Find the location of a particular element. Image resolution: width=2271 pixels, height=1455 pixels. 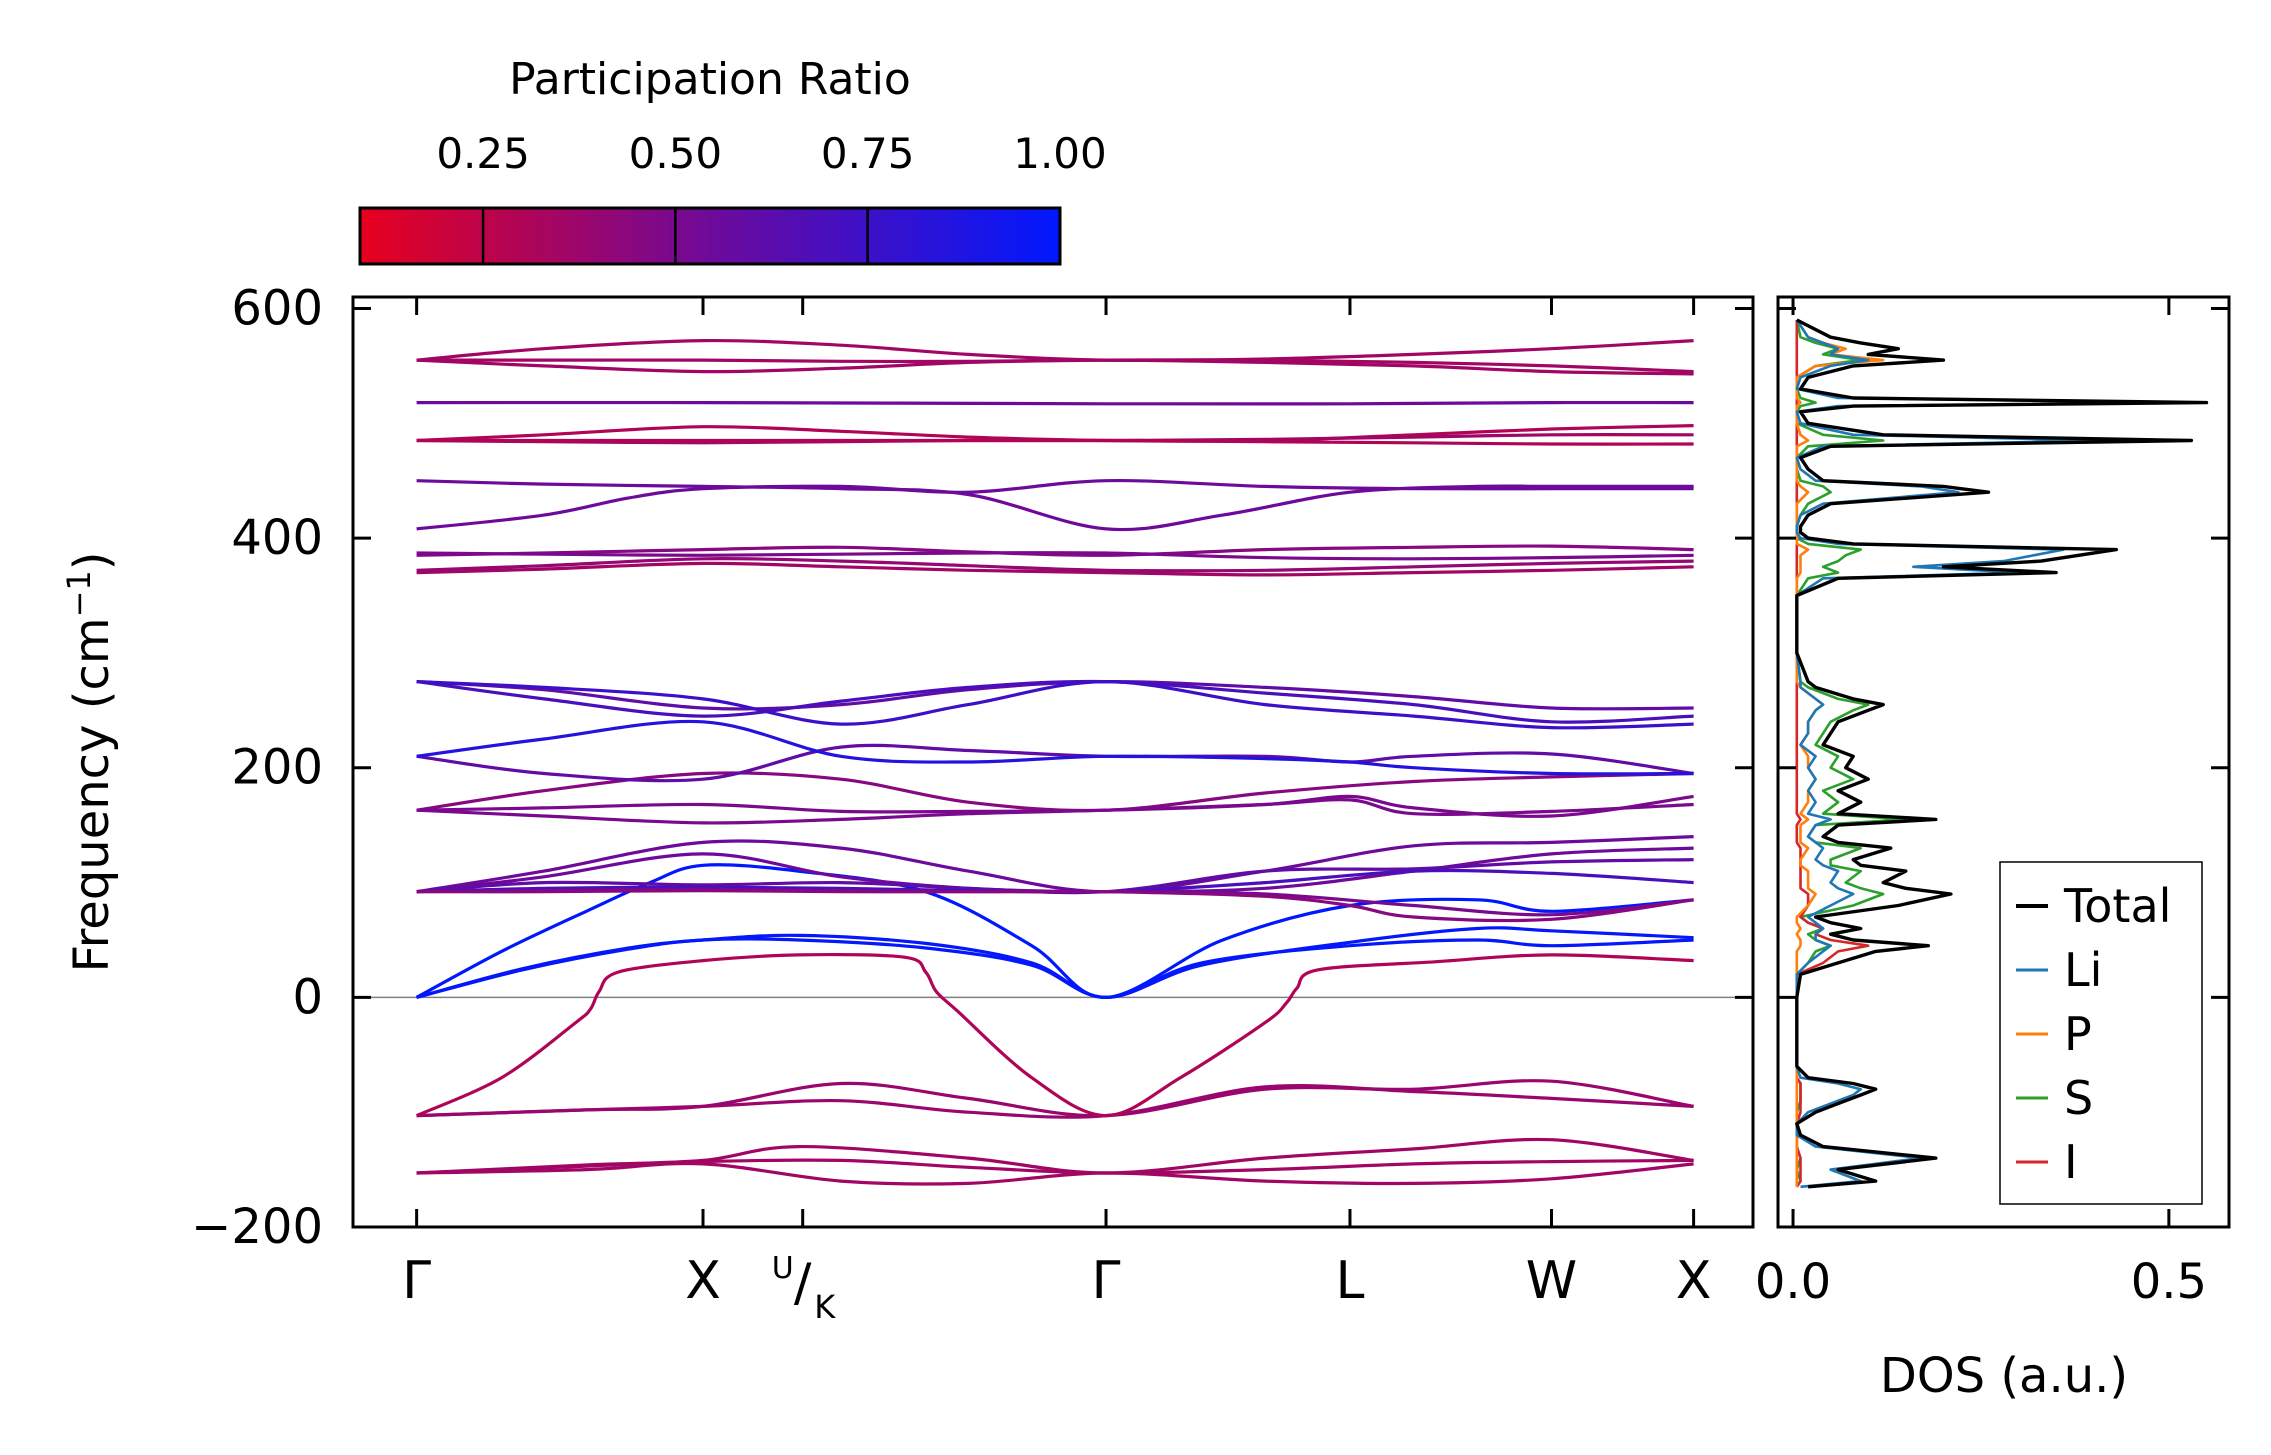

kpoint-label-superscript: U is located at coordinates (783, 1268).